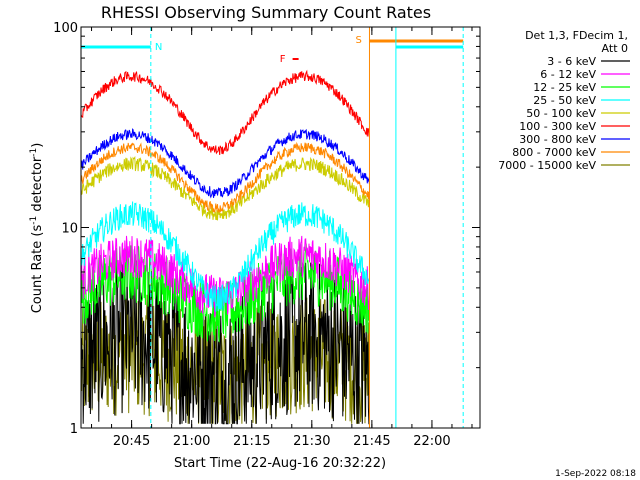 This screenshot has height=480, width=640. I want to click on x-axis-label: Start Time (22-Aug-16 20:32:22), so click(280, 463).